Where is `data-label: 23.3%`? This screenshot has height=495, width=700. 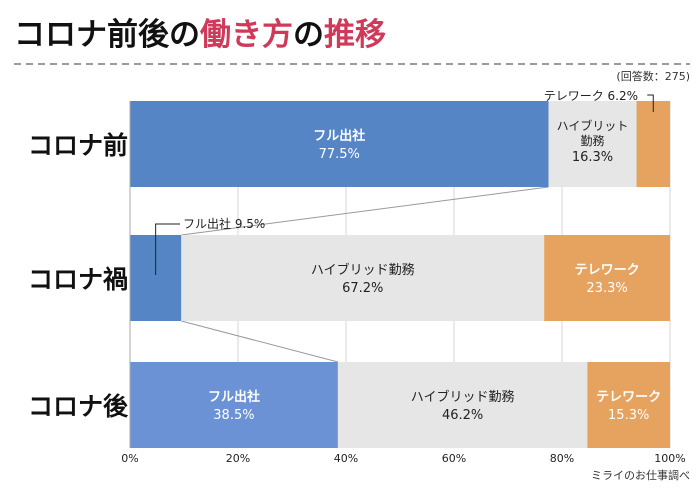
data-label: 23.3% is located at coordinates (606, 288).